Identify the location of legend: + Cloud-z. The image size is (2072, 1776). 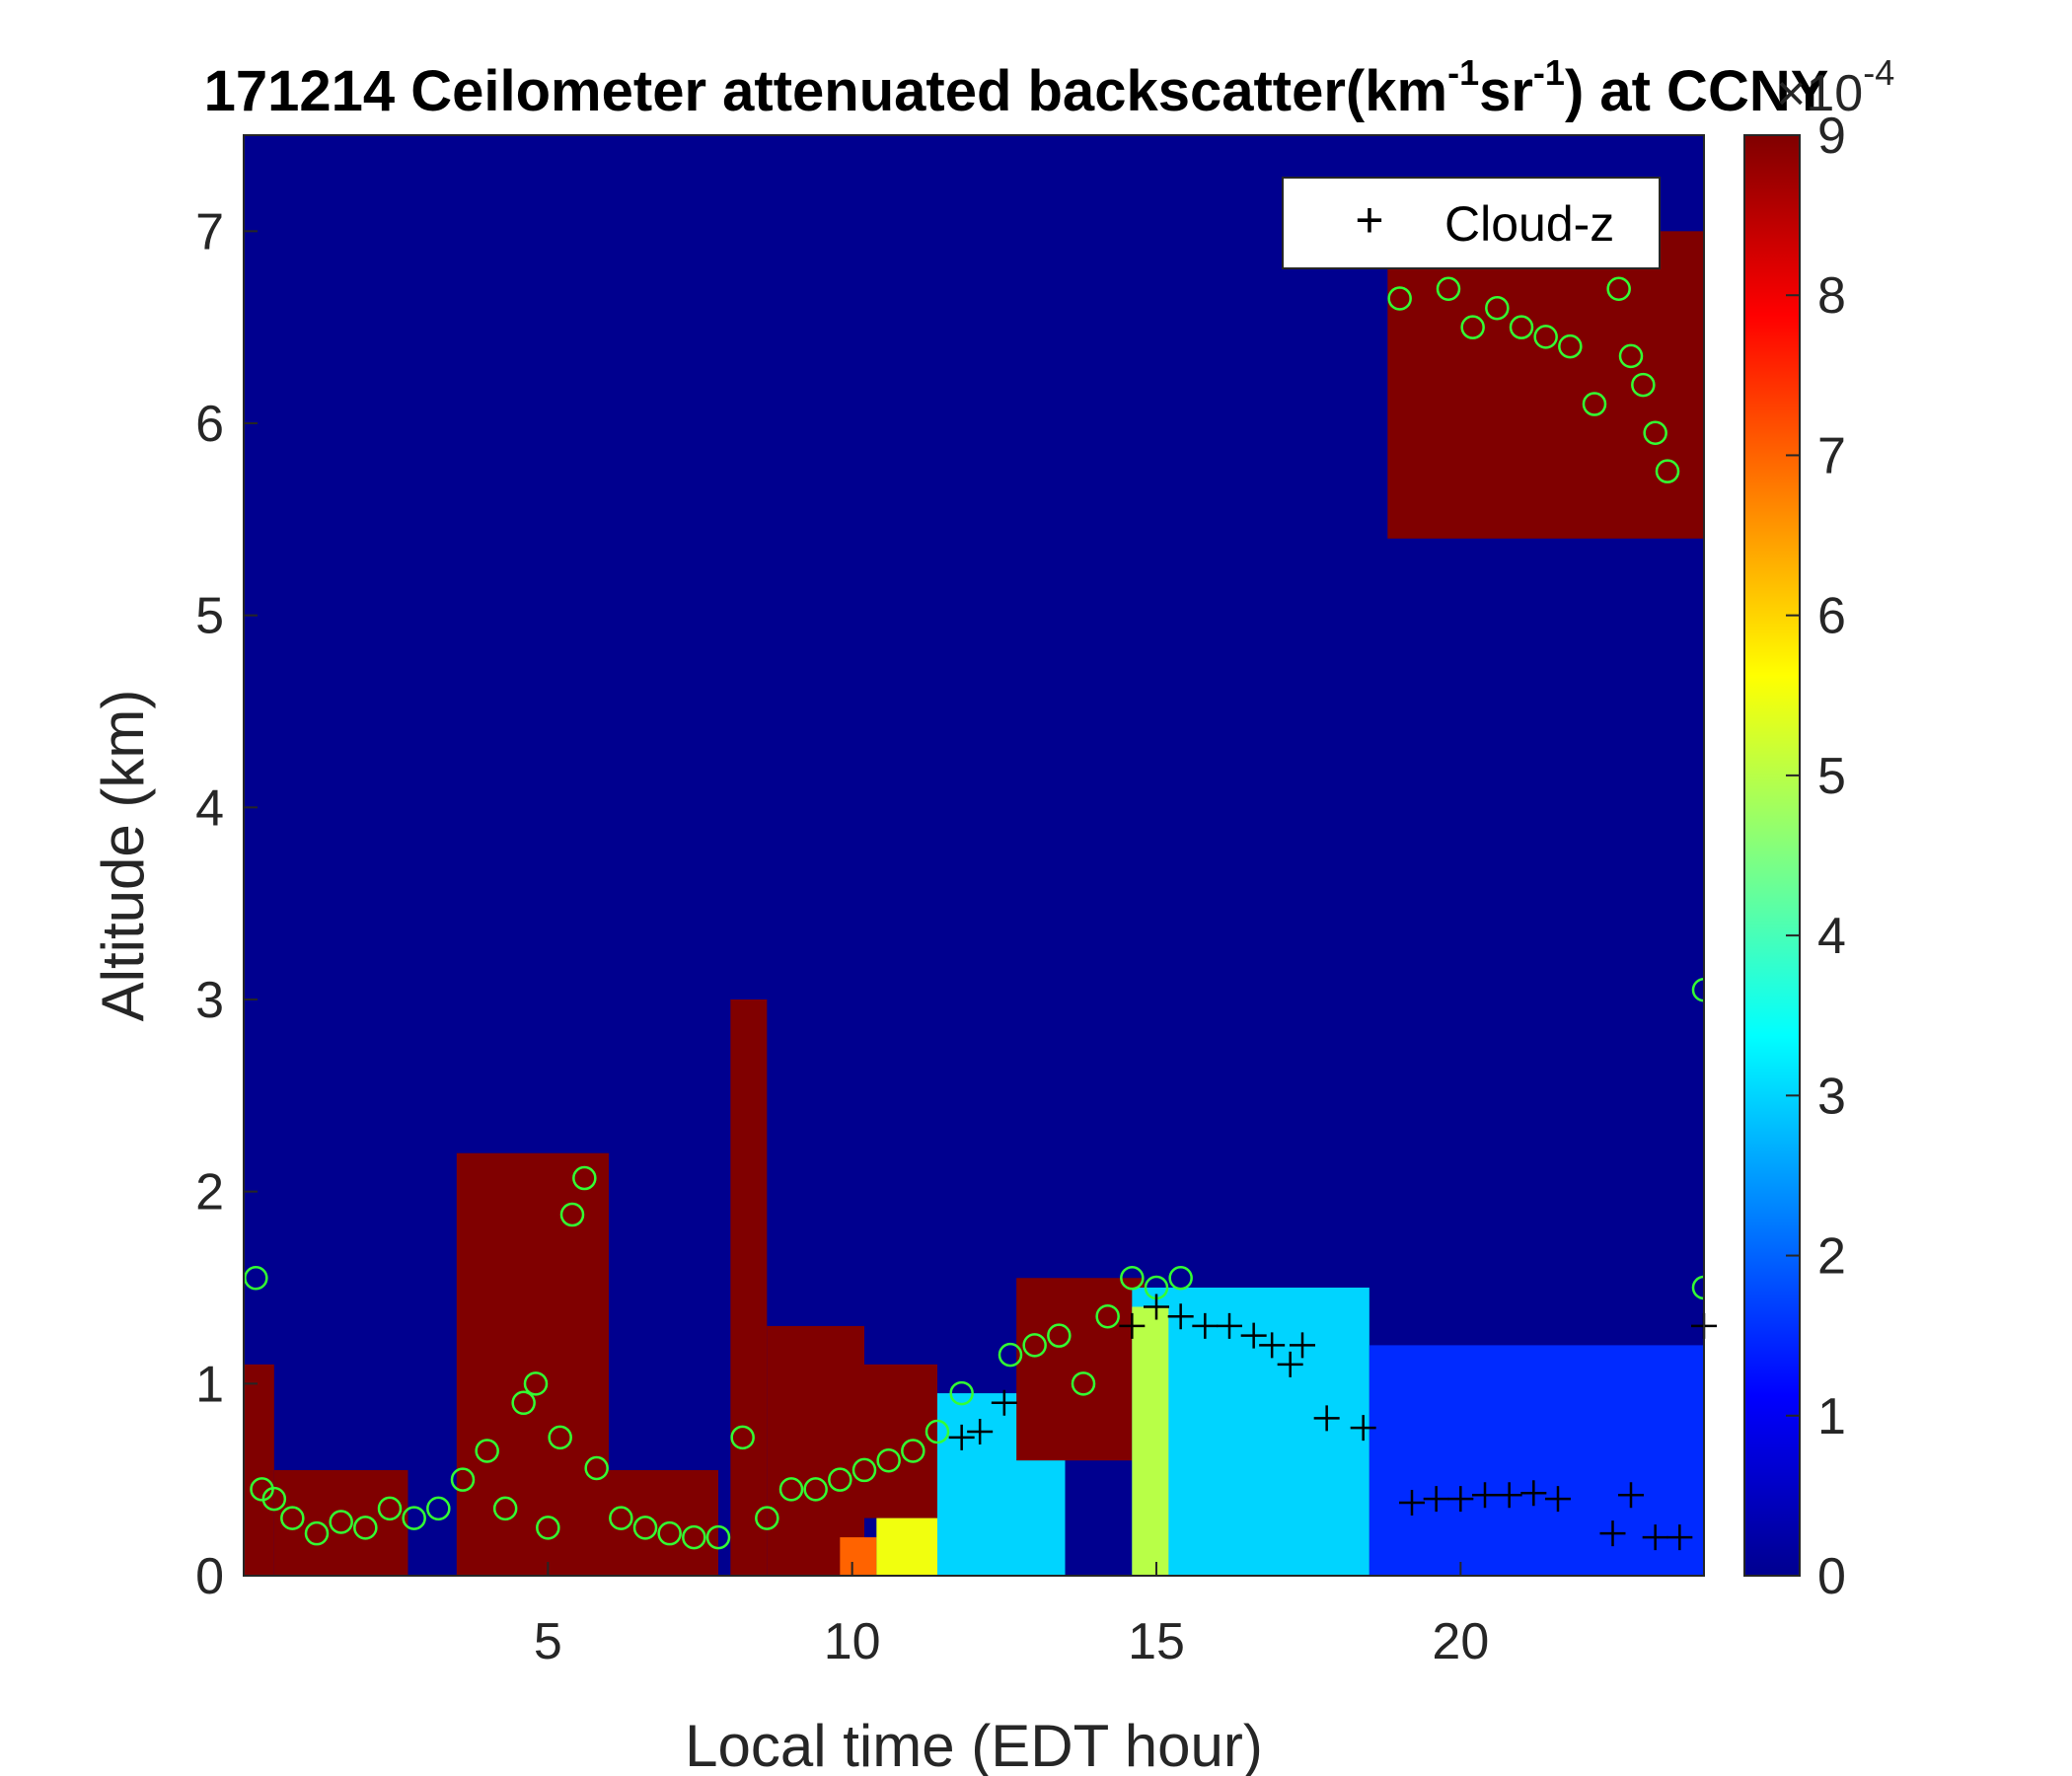
(1472, 223).